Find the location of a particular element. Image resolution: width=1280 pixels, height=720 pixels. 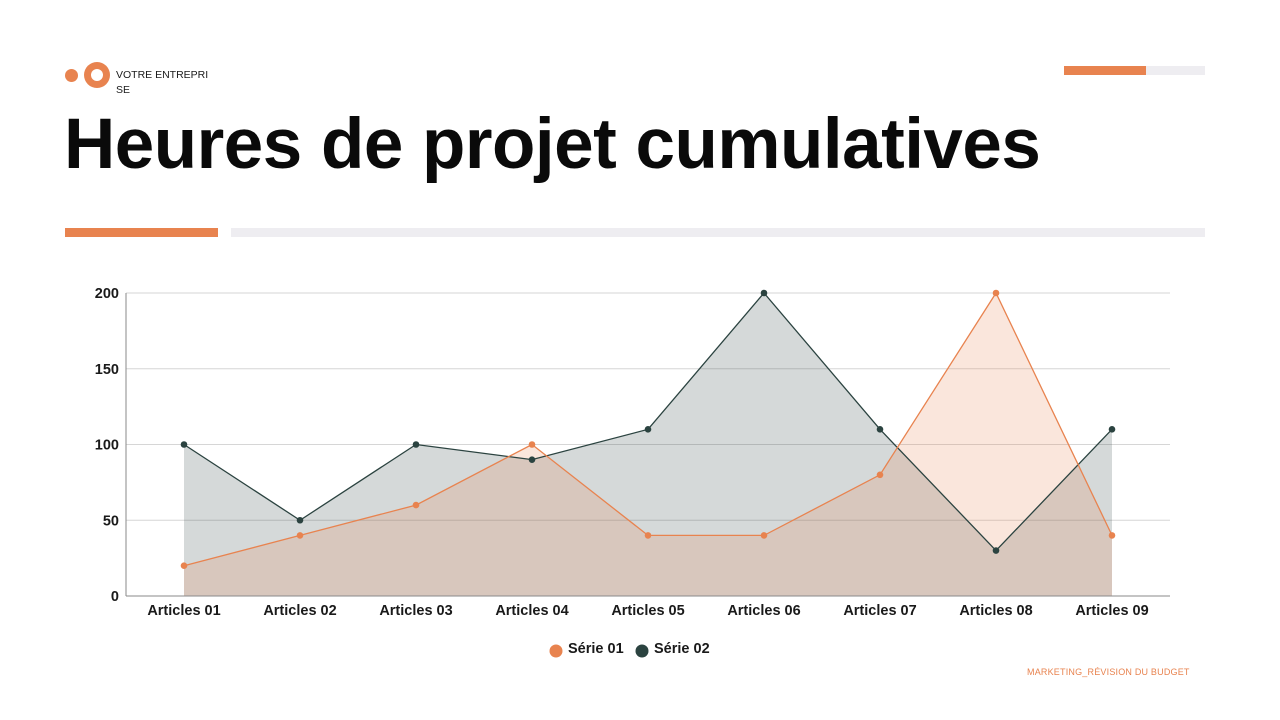

y-tick-label: 150 is located at coordinates (107, 370).